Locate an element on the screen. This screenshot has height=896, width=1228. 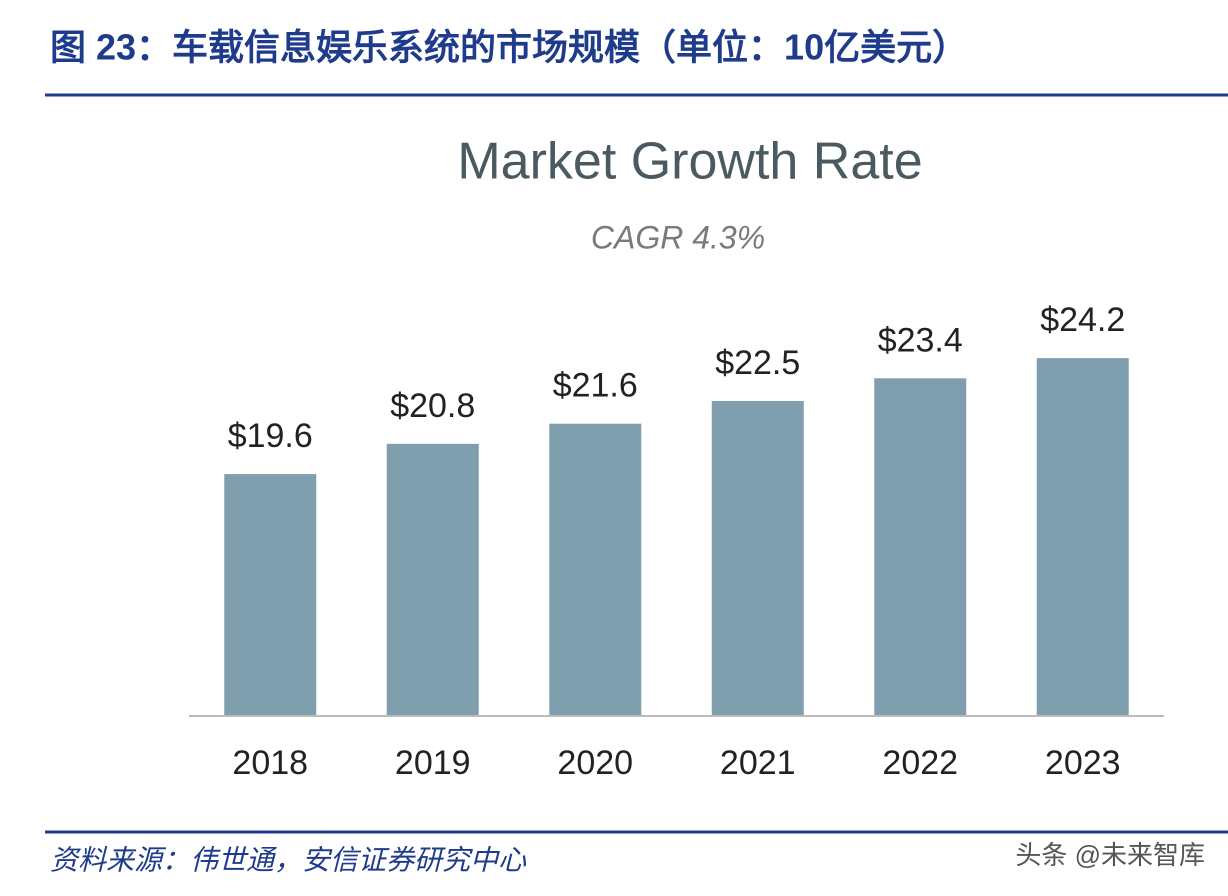
x-tick-label: 2019 is located at coordinates (433, 763).